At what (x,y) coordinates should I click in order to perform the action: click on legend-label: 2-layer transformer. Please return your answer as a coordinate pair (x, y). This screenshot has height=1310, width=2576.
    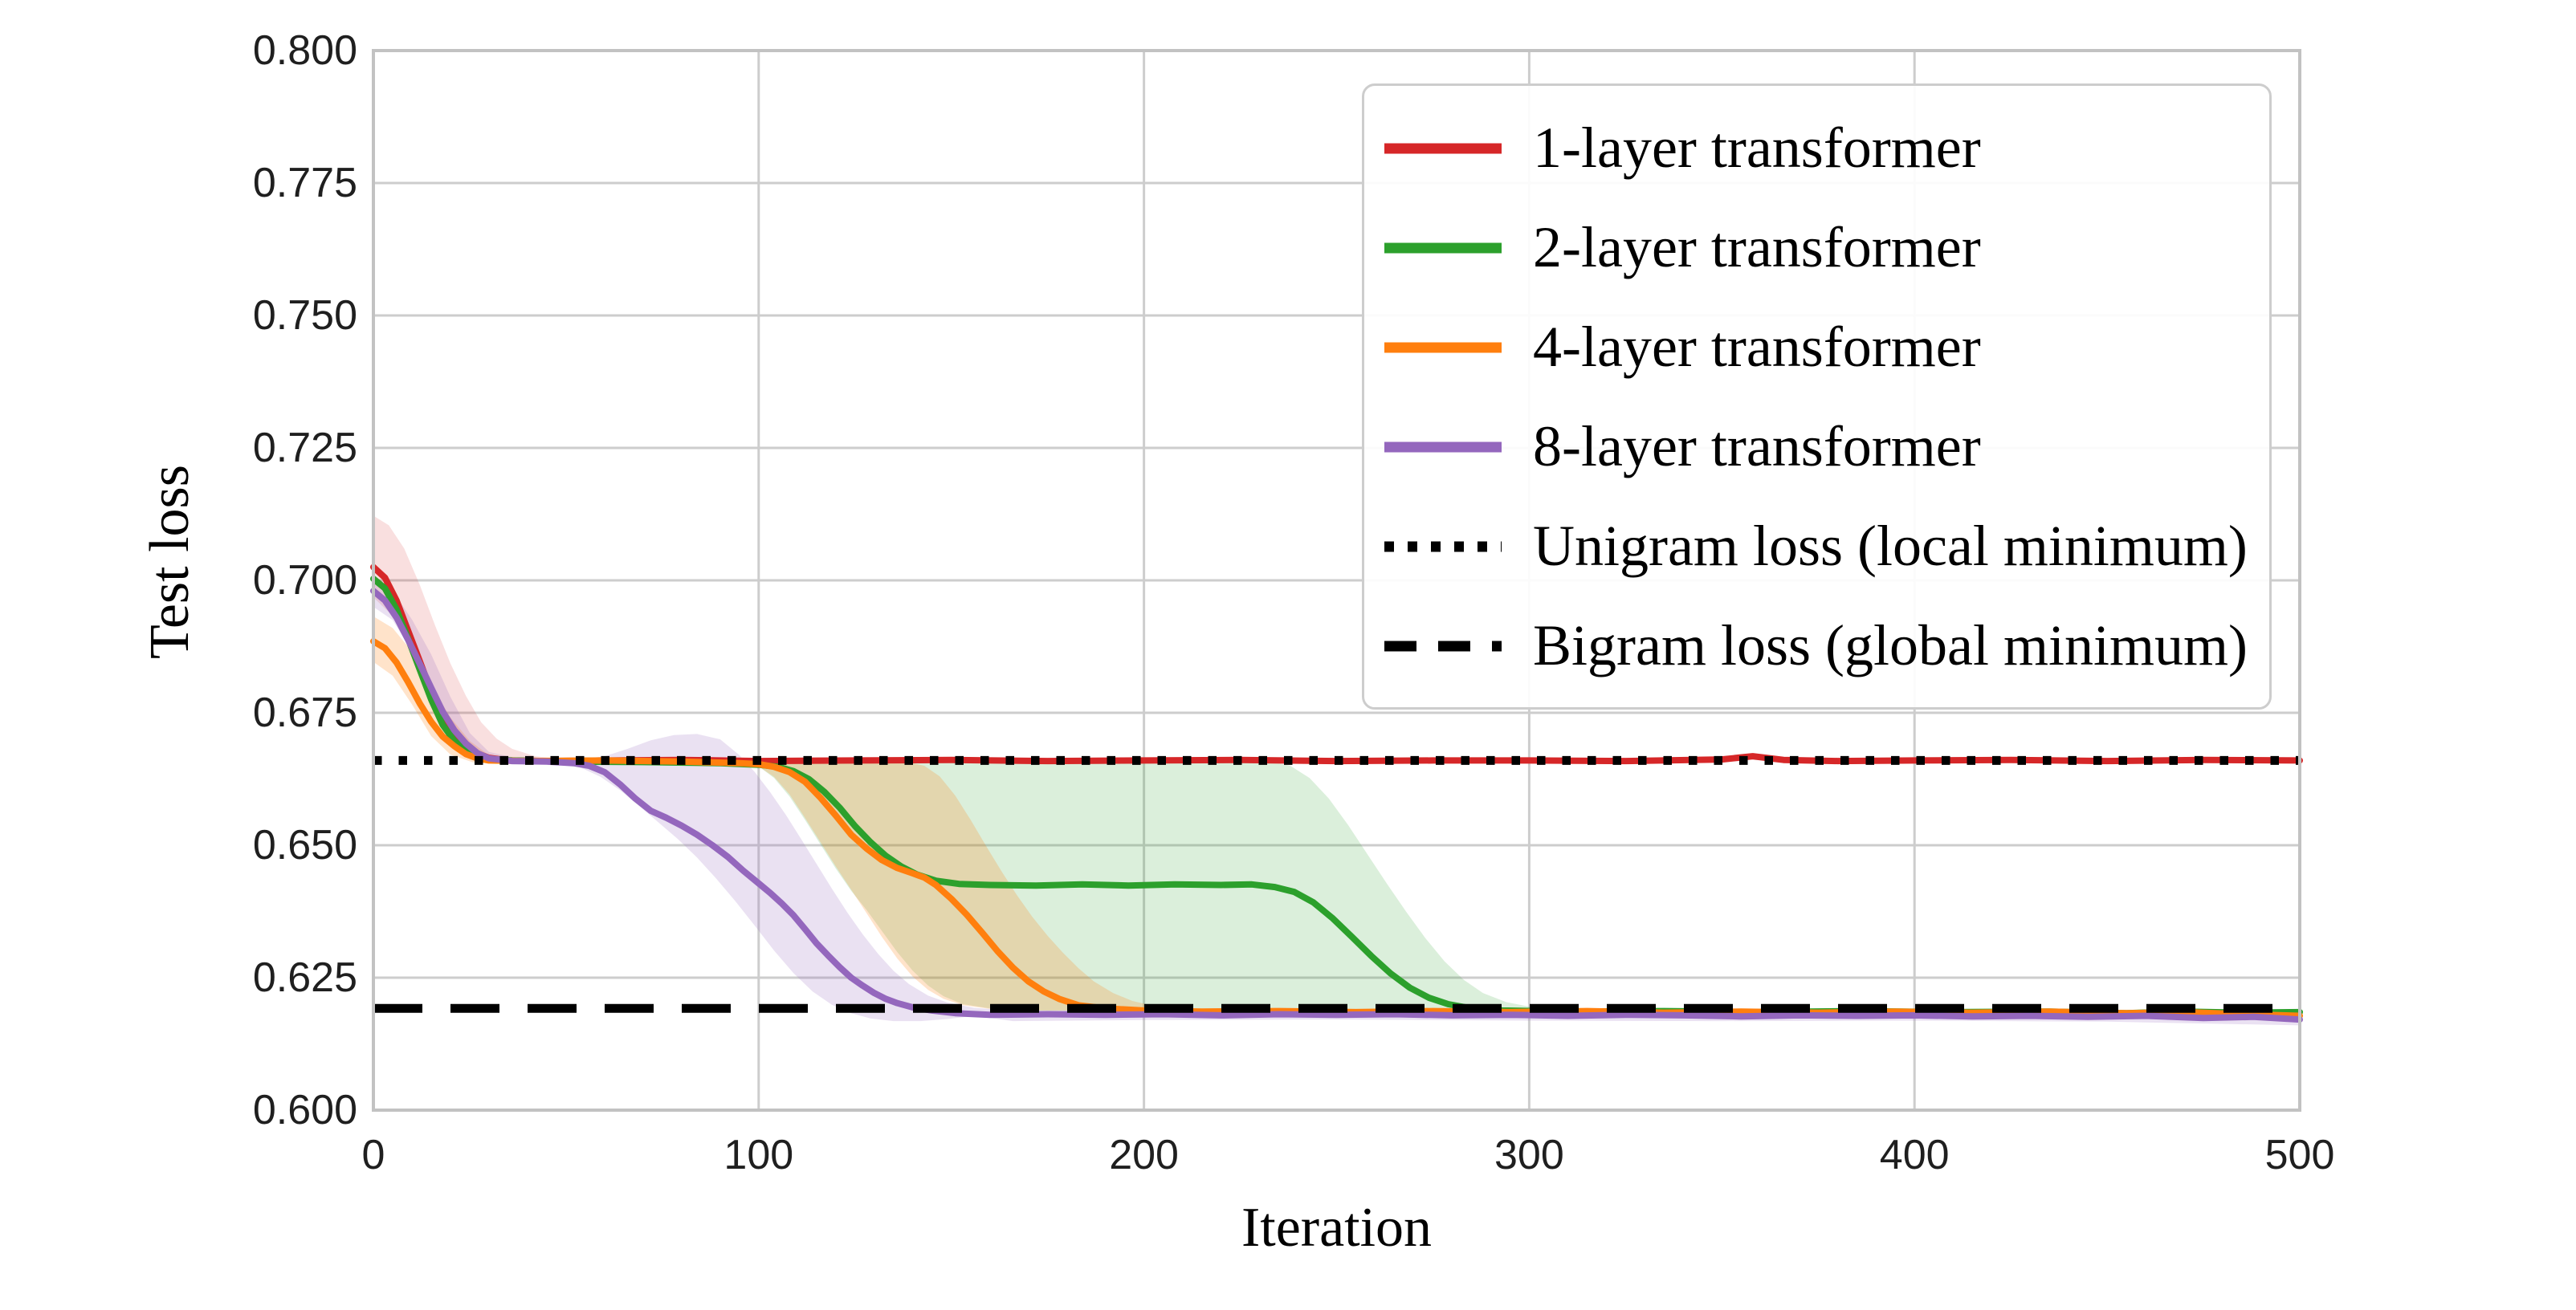
    Looking at the image, I should click on (1757, 248).